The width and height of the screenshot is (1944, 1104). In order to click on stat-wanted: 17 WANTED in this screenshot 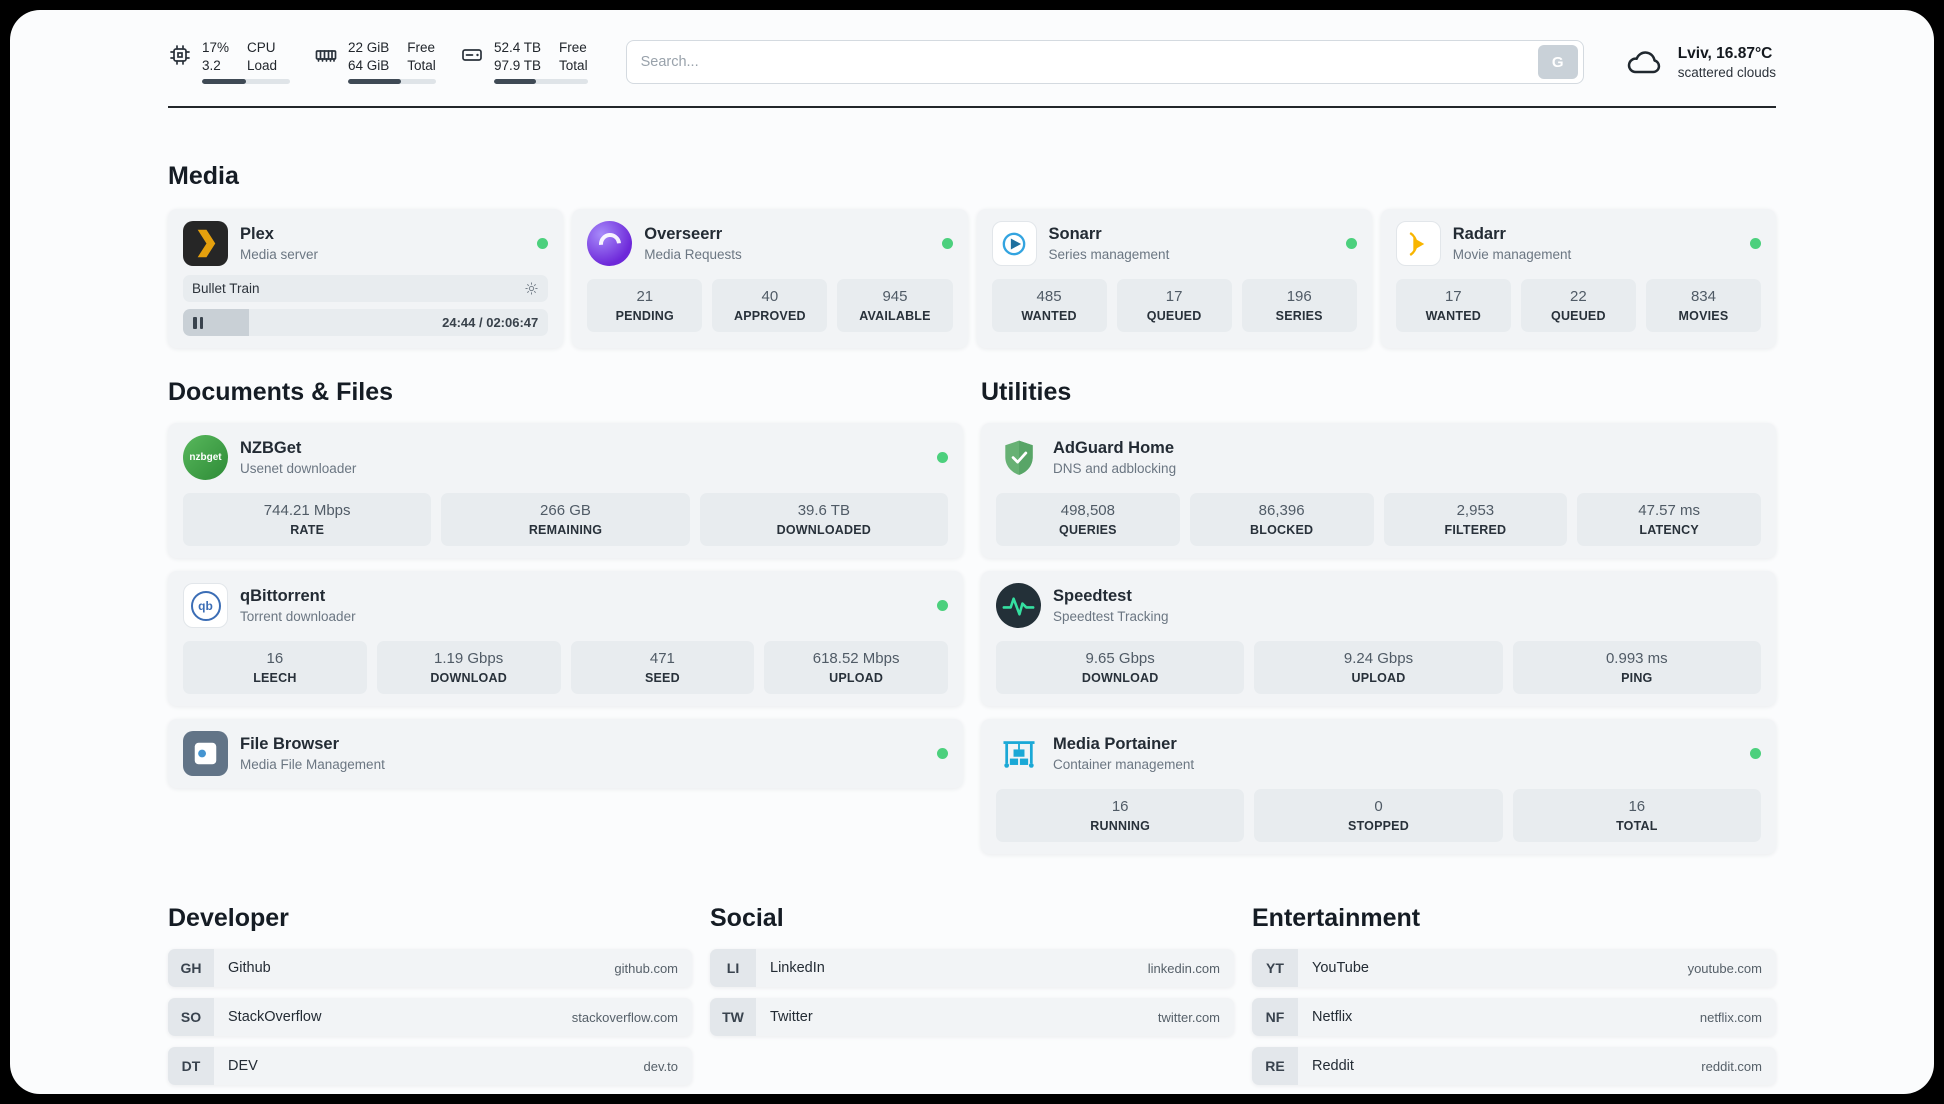, I will do `click(1453, 305)`.